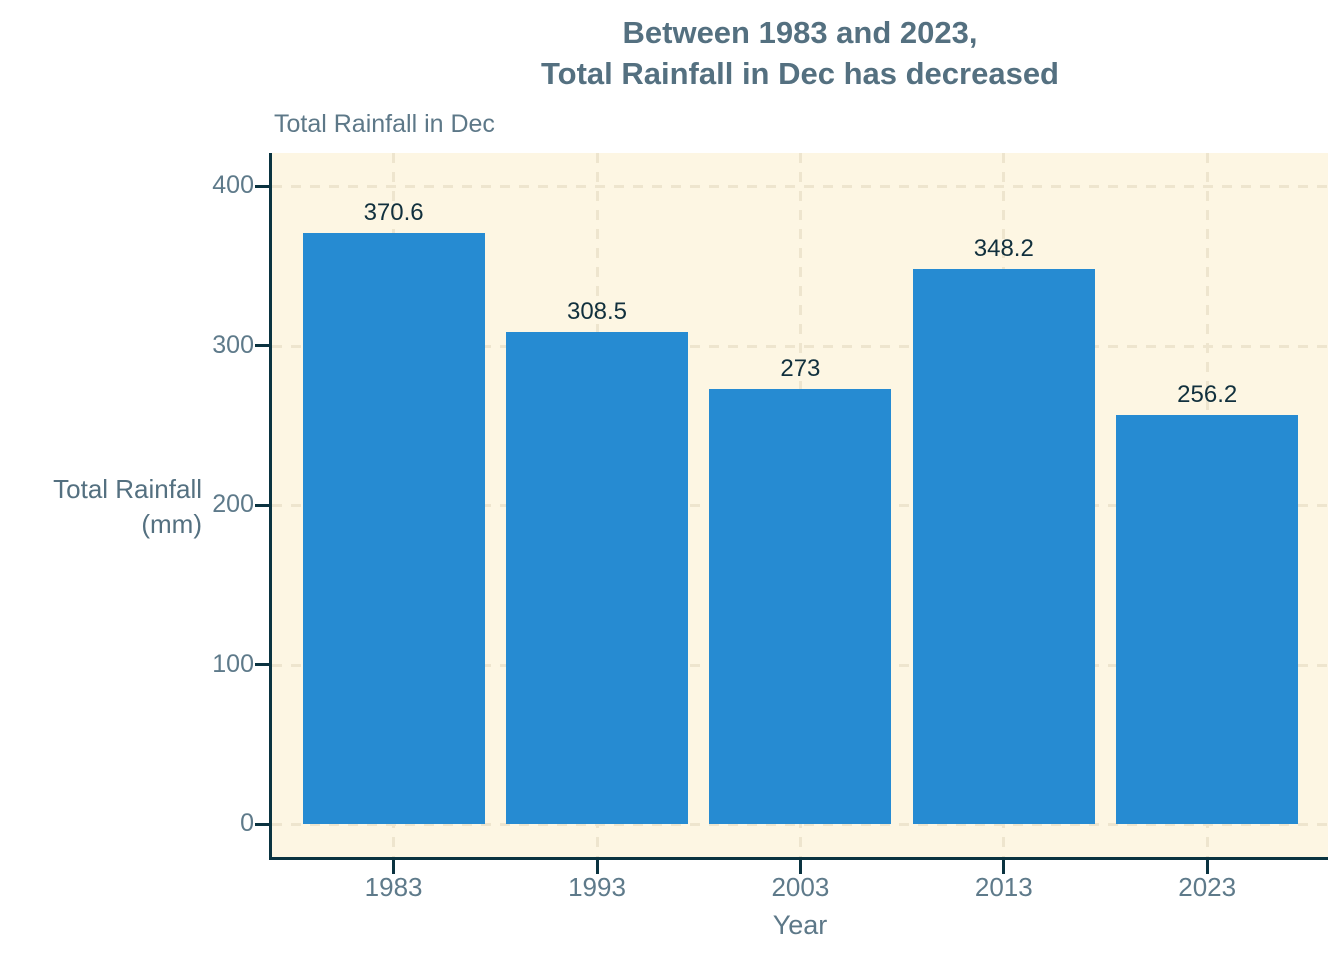 Image resolution: width=1344 pixels, height=960 pixels. Describe the element at coordinates (233, 185) in the screenshot. I see `y-tick-label: 400` at that location.